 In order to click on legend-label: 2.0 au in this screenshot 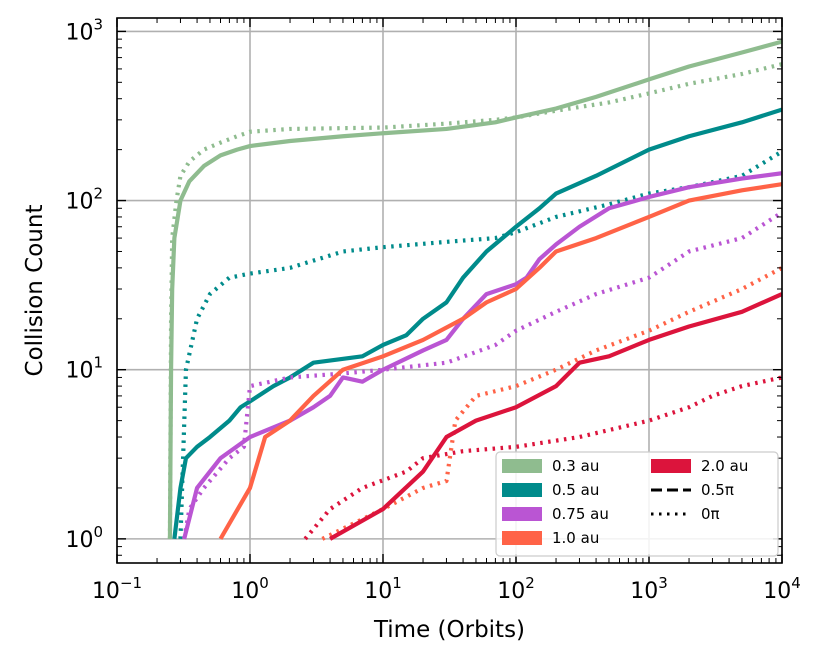, I will do `click(724, 466)`.